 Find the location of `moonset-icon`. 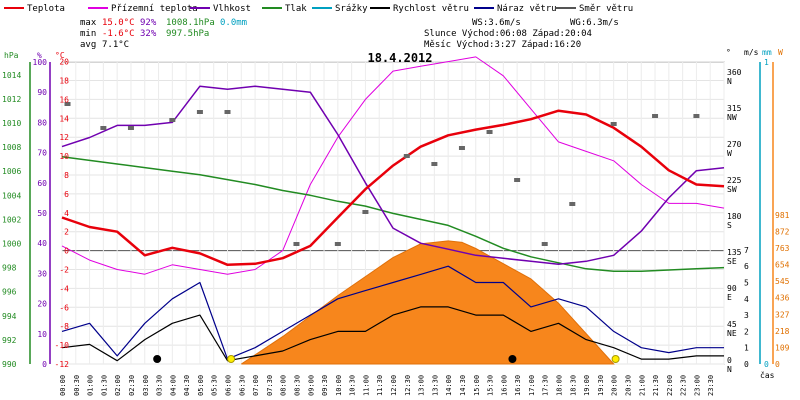

moonset-icon is located at coordinates (512, 359).